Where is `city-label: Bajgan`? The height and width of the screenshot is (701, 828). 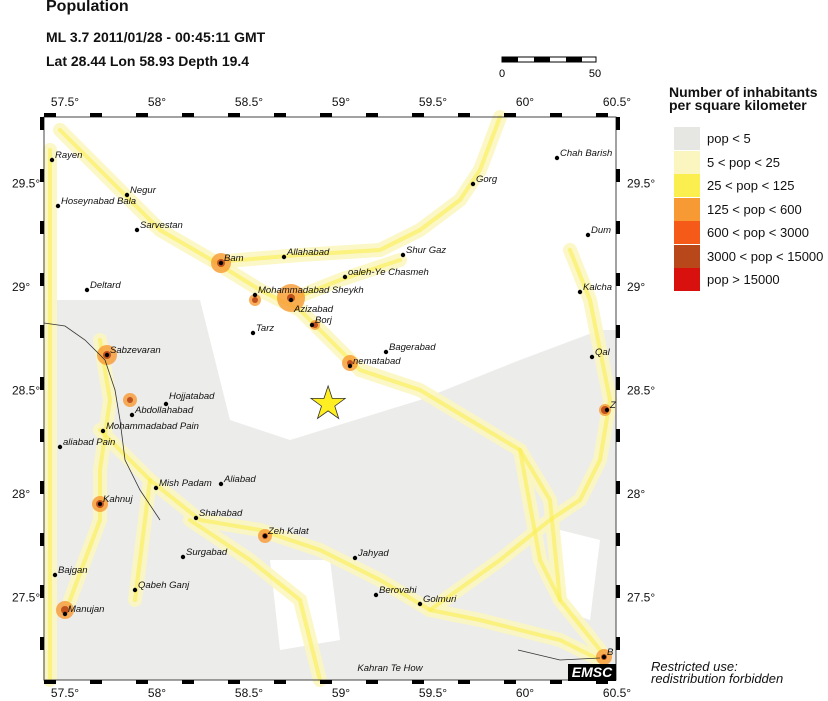 city-label: Bajgan is located at coordinates (73, 570).